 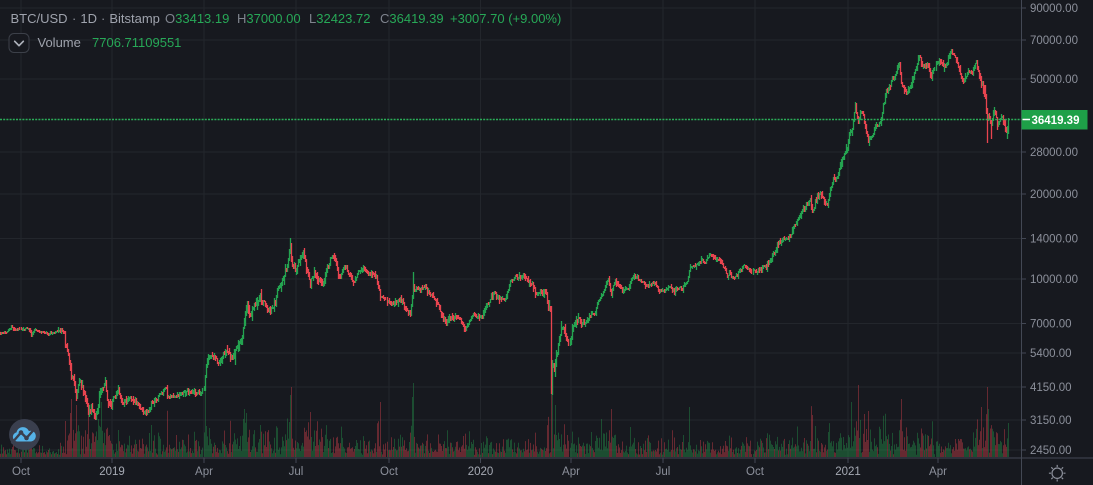 What do you see at coordinates (1056, 121) in the screenshot?
I see `svg-text: 36419.39` at bounding box center [1056, 121].